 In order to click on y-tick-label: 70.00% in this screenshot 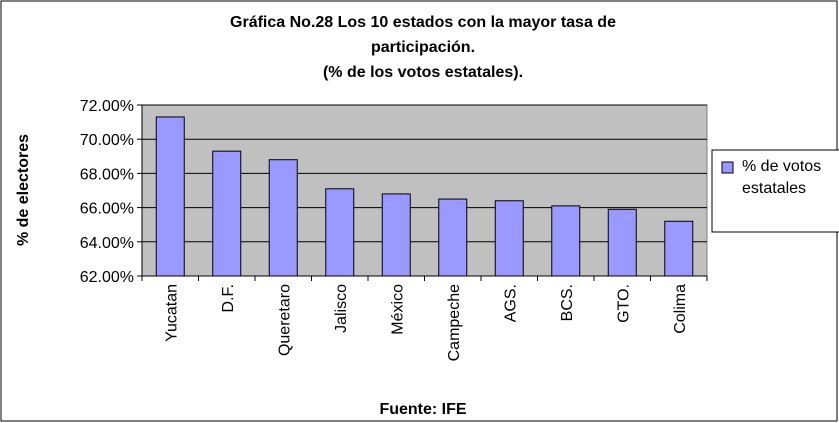, I will do `click(107, 140)`.